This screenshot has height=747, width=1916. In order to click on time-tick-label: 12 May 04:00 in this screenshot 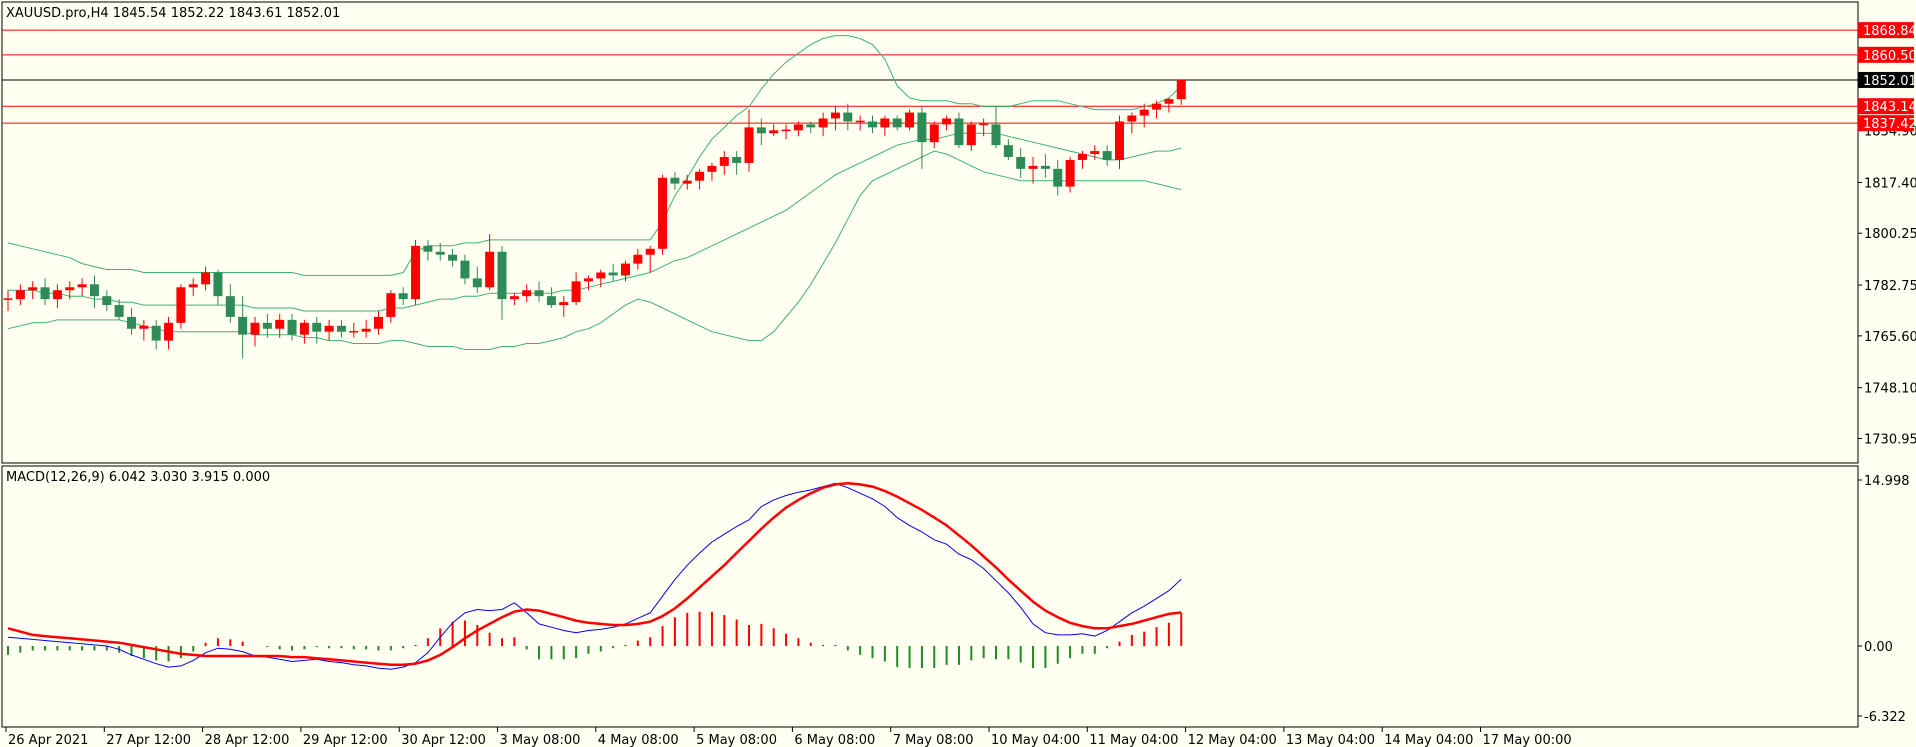, I will do `click(1232, 740)`.